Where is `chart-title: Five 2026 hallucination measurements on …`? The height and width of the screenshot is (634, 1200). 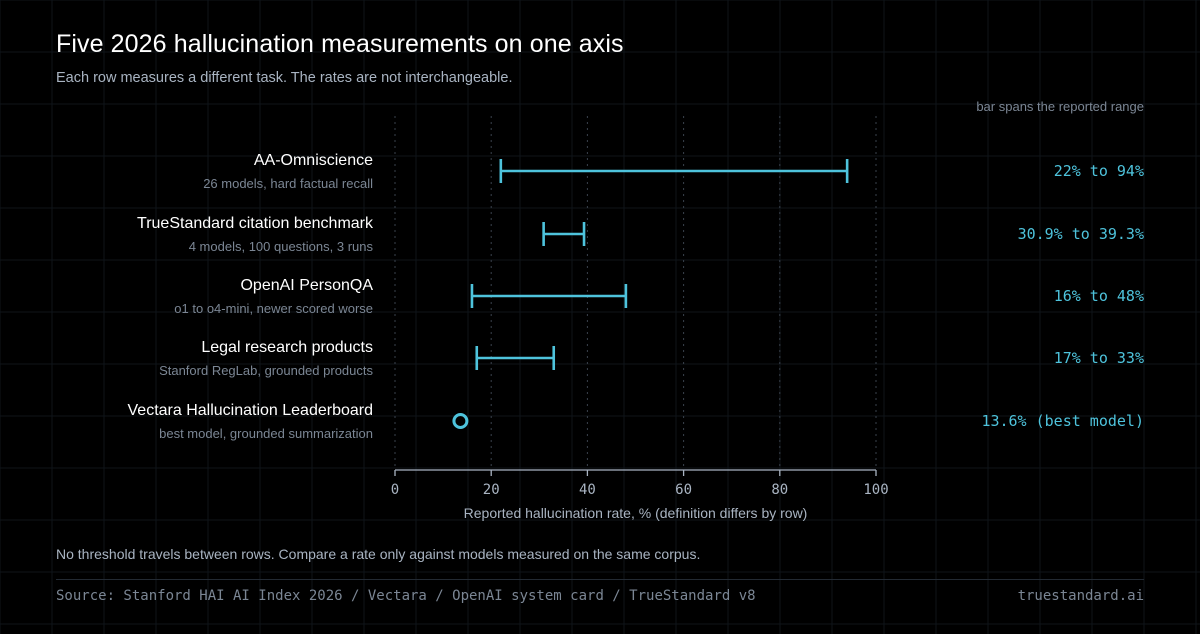 chart-title: Five 2026 hallucination measurements on … is located at coordinates (340, 44).